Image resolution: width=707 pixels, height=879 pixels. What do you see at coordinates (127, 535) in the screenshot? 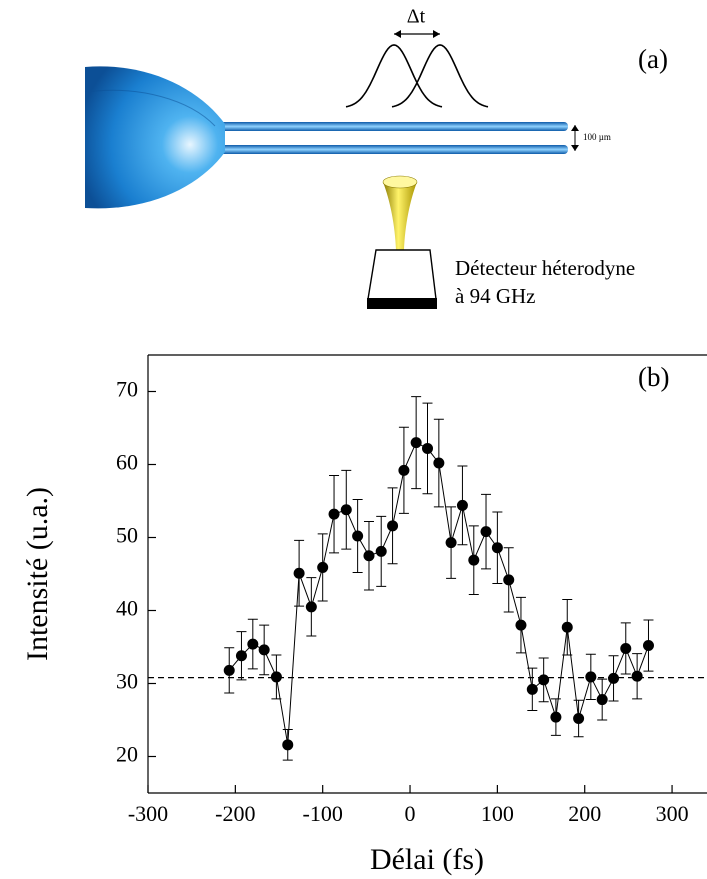
I see `y-tick-label: 50` at bounding box center [127, 535].